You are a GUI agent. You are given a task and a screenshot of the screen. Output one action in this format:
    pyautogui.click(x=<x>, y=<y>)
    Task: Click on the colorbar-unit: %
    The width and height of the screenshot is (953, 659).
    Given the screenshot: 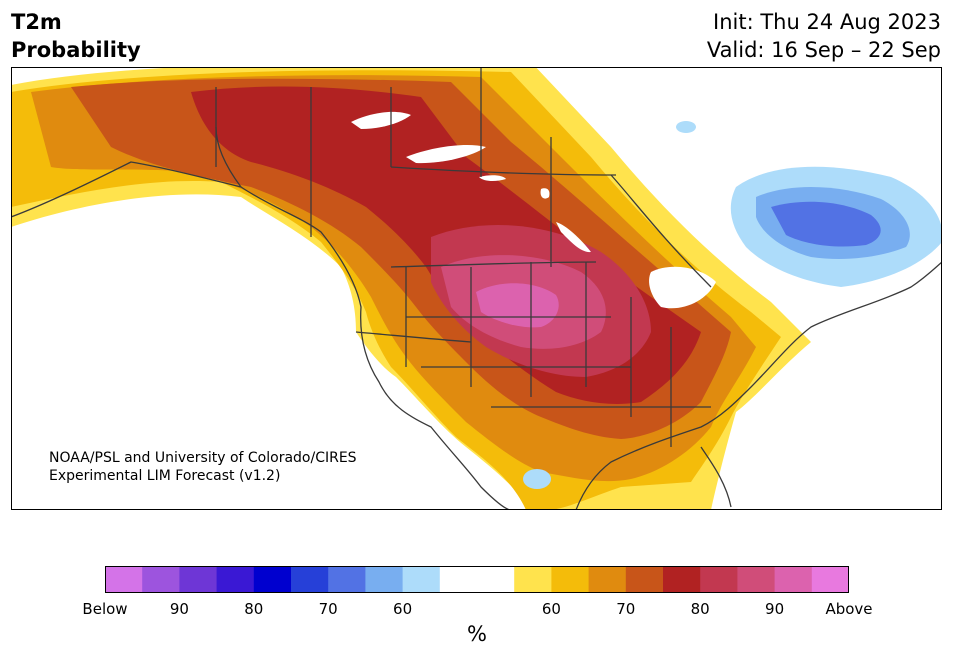 What is the action you would take?
    pyautogui.click(x=477, y=634)
    